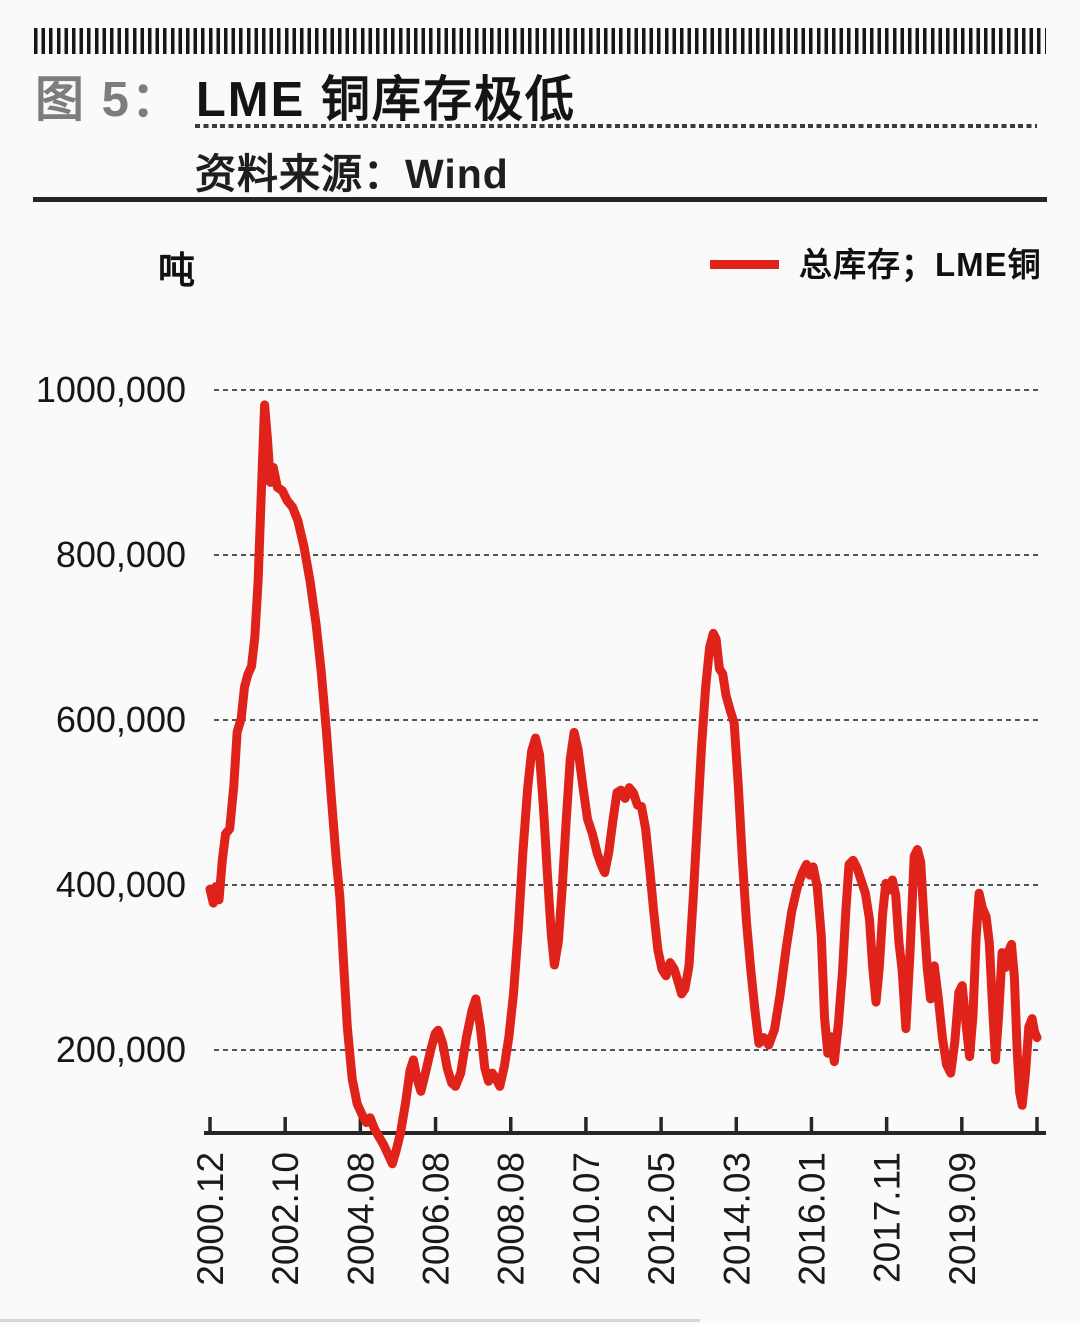  What do you see at coordinates (511, 1219) in the screenshot?
I see `x-tick-label: 2008.08` at bounding box center [511, 1219].